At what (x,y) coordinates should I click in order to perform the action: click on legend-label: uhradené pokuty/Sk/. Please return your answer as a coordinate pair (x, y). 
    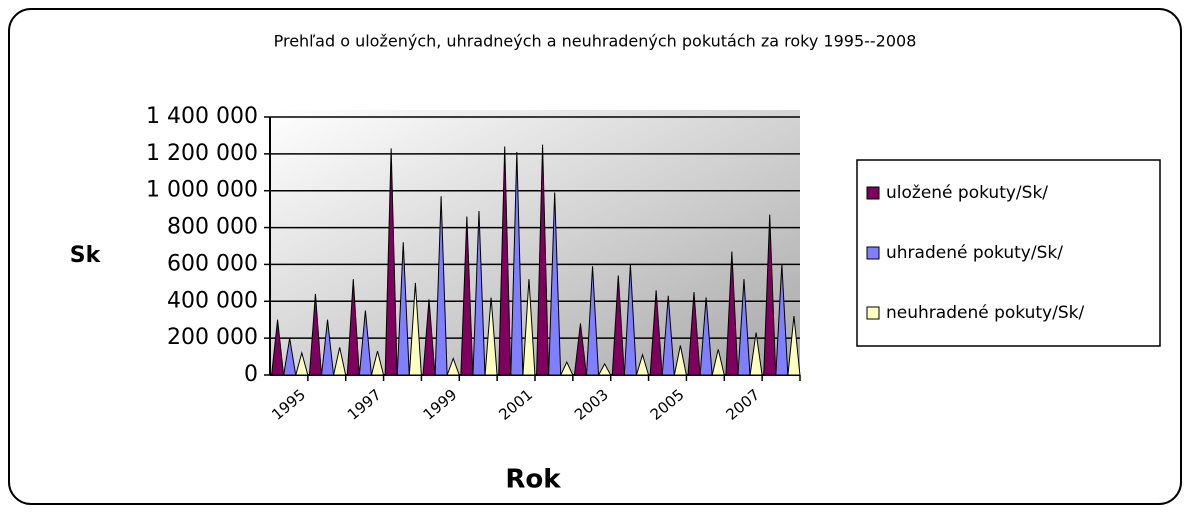
    Looking at the image, I should click on (974, 253).